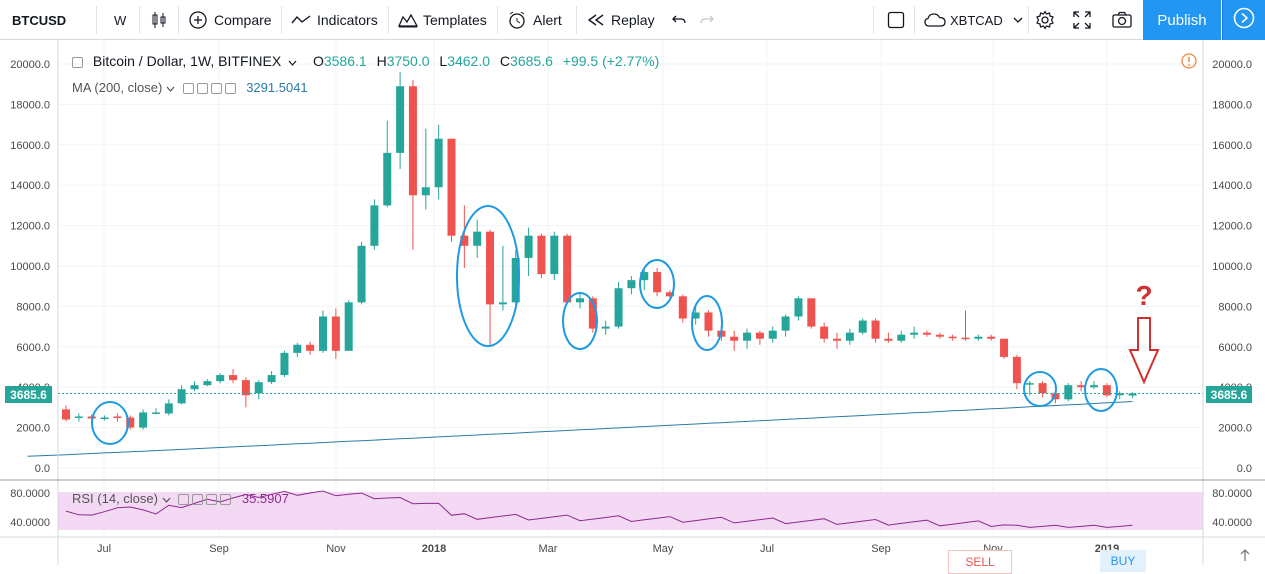  I want to click on publish-menu-button, so click(1243, 20).